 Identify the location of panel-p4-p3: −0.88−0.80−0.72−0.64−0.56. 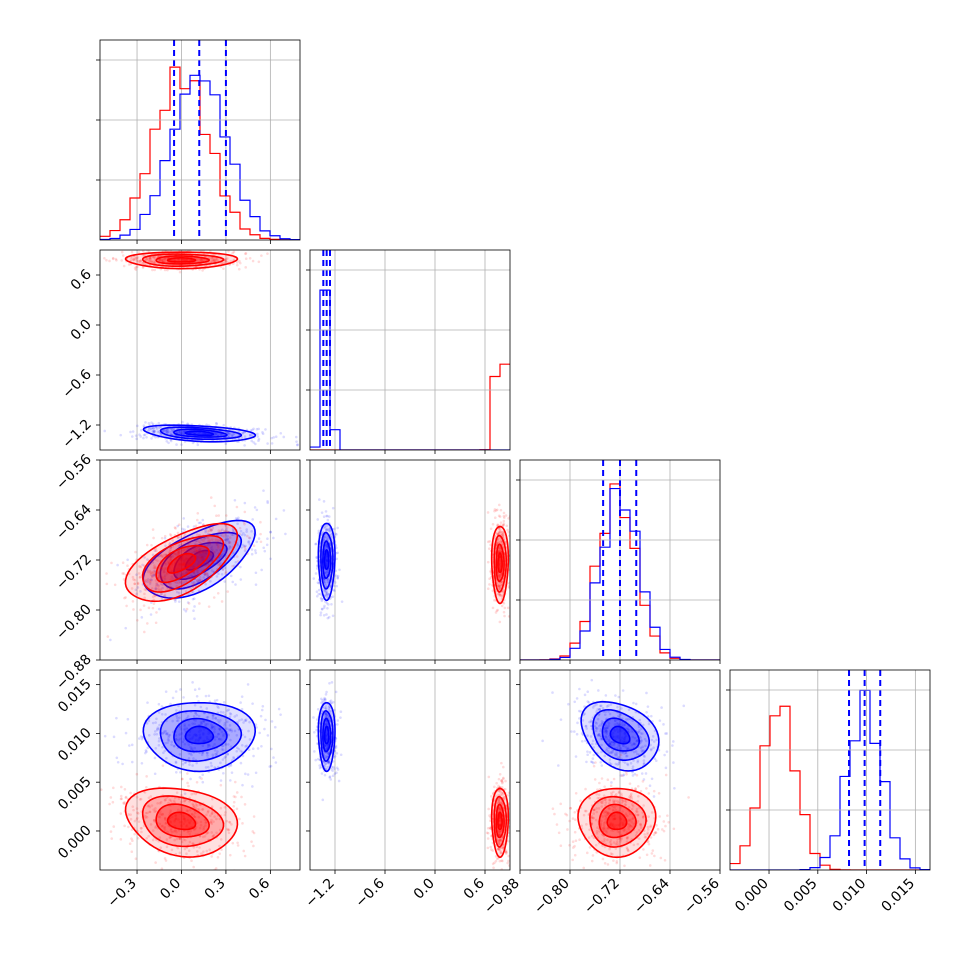
(602, 793).